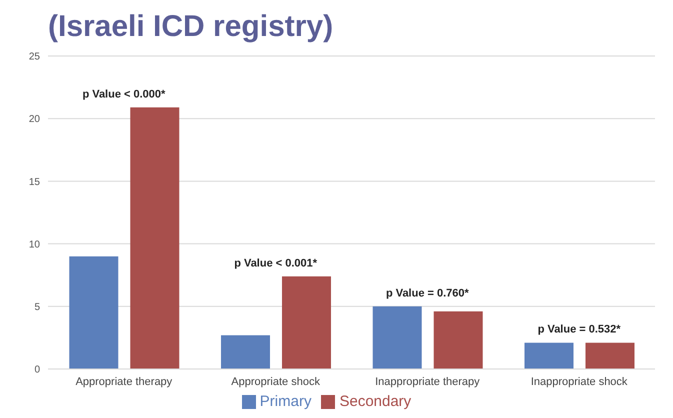  What do you see at coordinates (579, 382) in the screenshot?
I see `x-tick-label: Inappropriate shock` at bounding box center [579, 382].